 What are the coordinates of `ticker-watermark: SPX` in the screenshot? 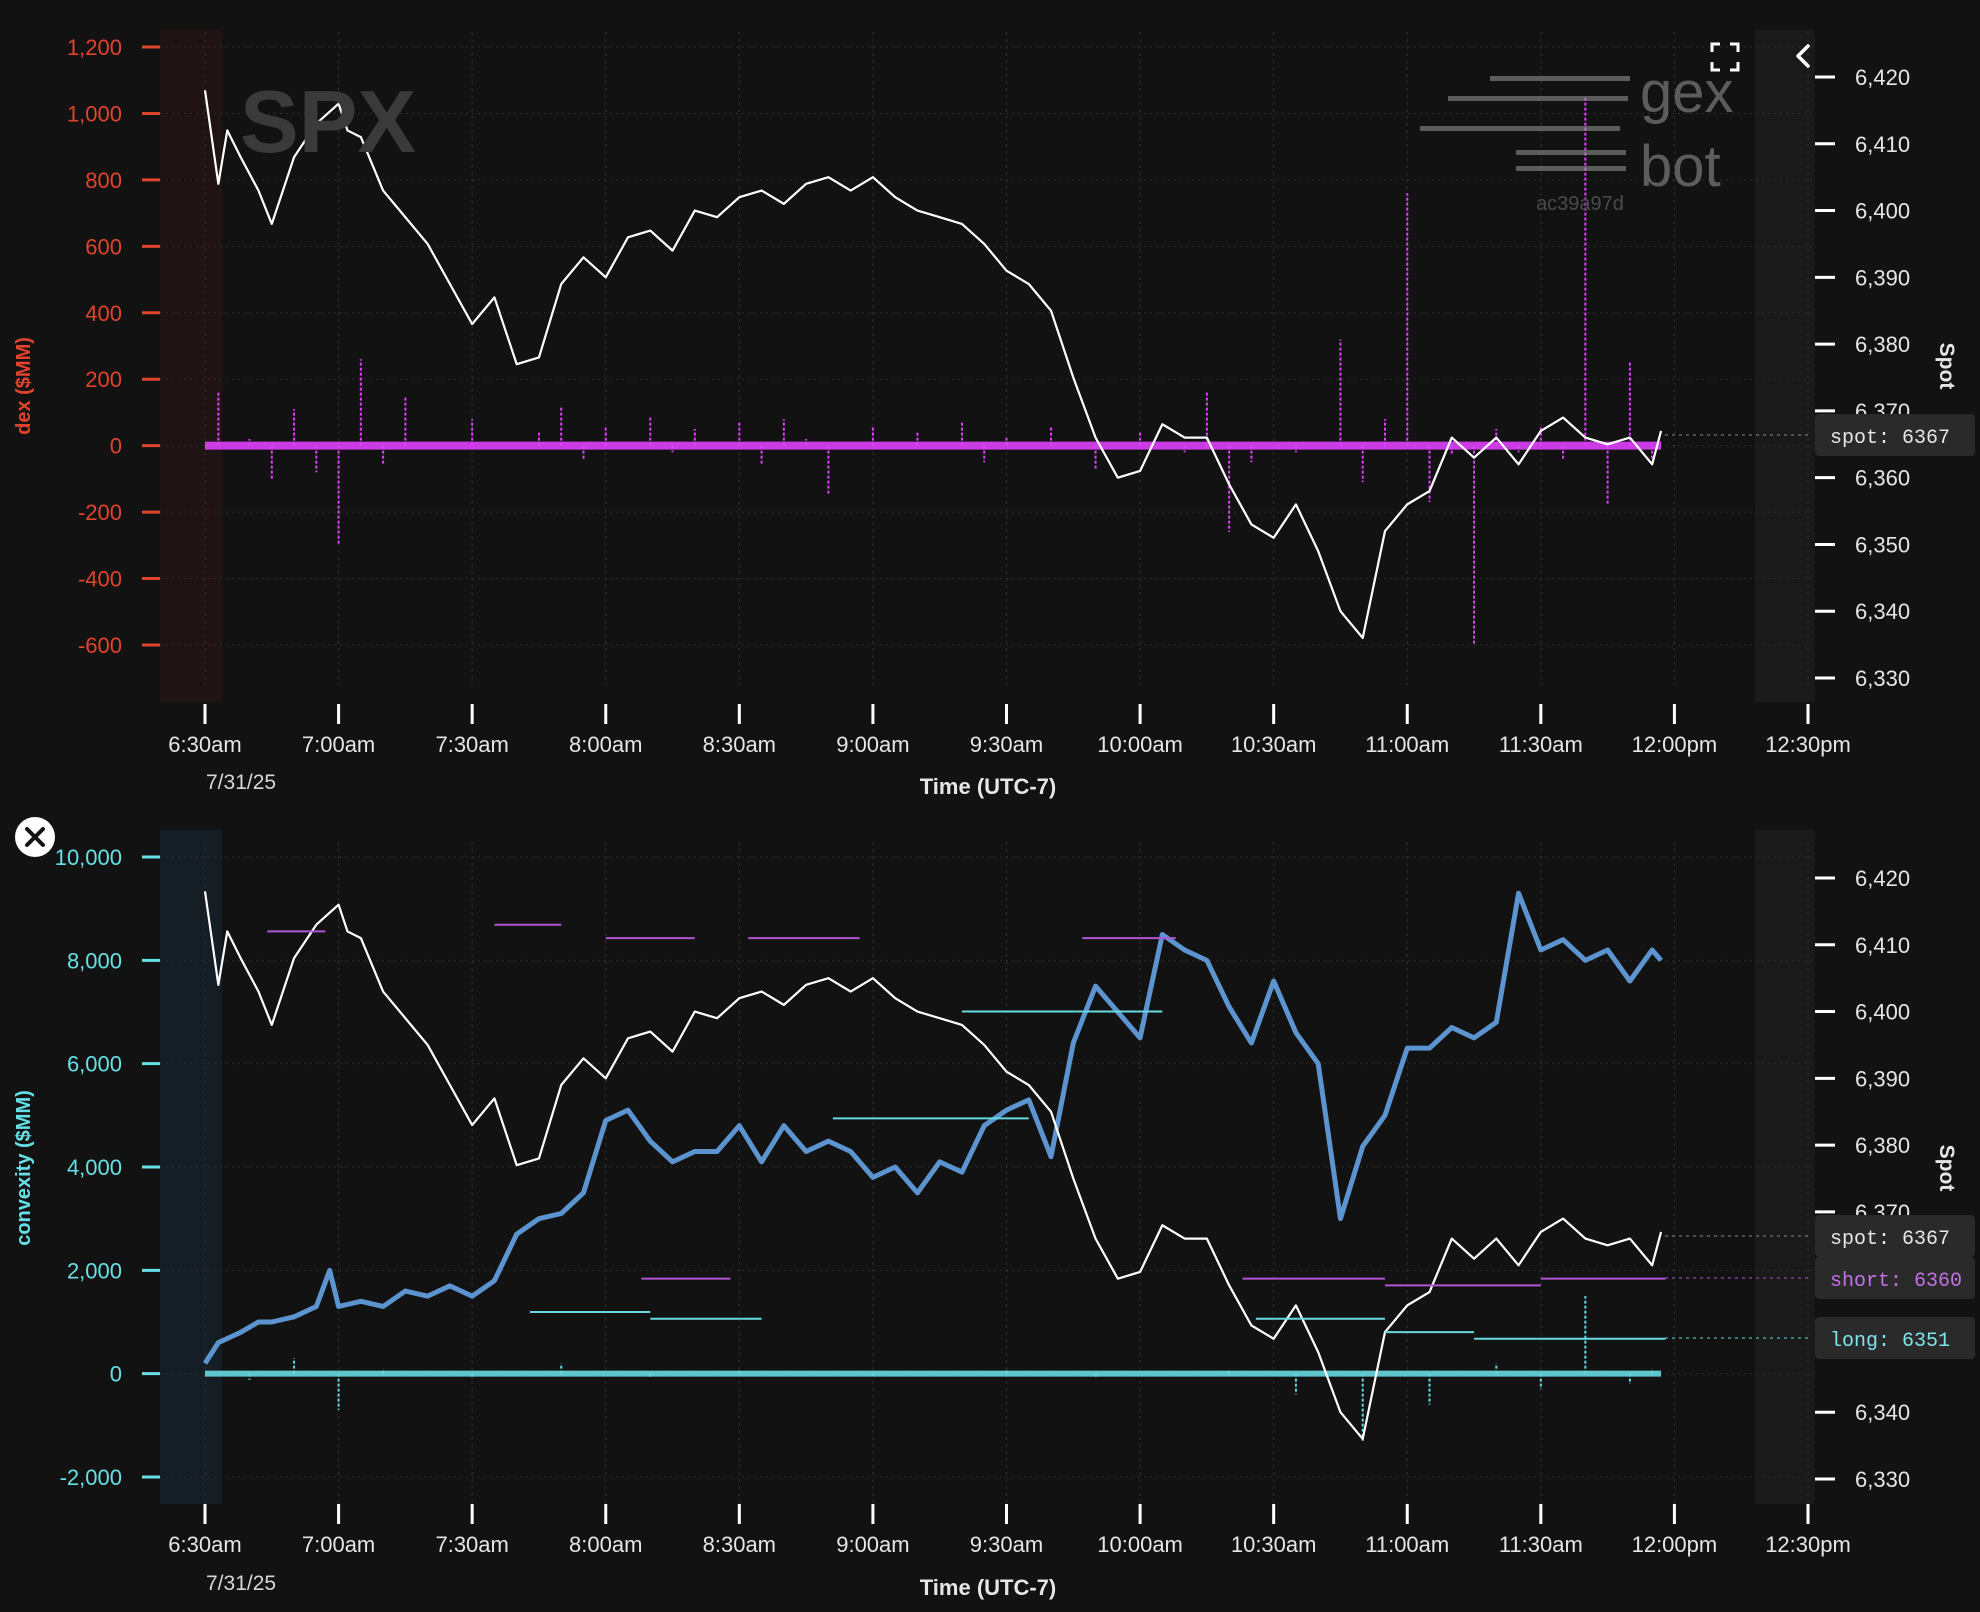 It's located at (328, 121).